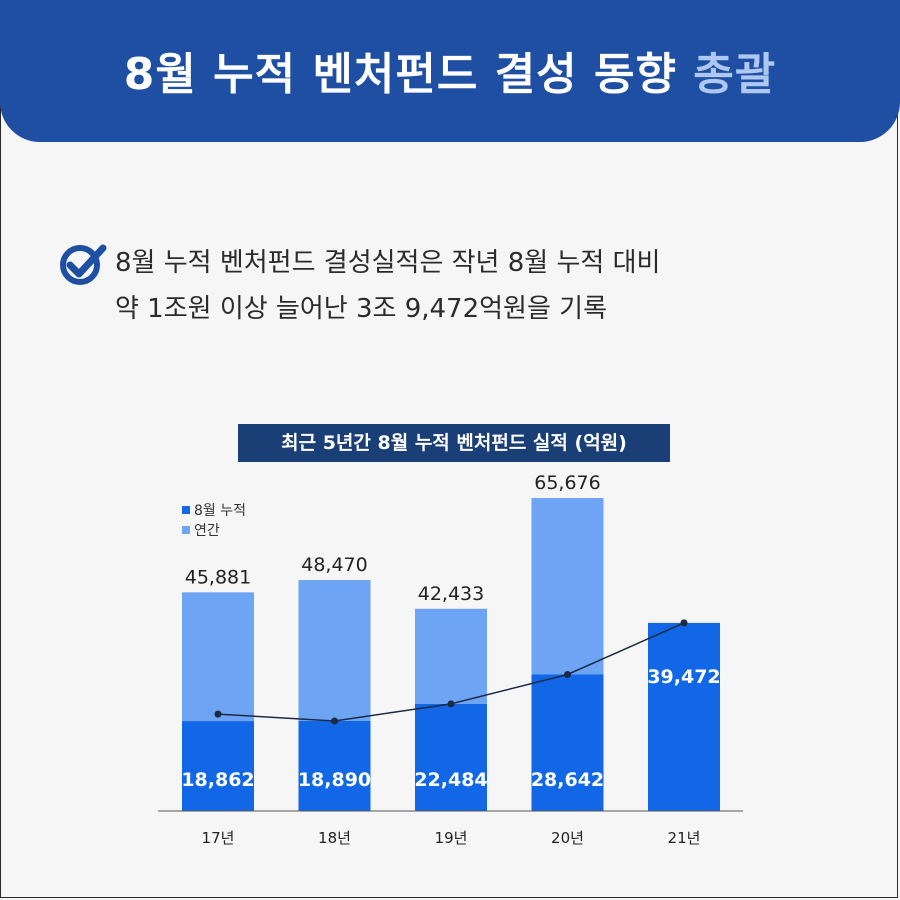 This screenshot has height=900, width=900. What do you see at coordinates (451, 757) in the screenshot?
I see `bar-monthly-19년` at bounding box center [451, 757].